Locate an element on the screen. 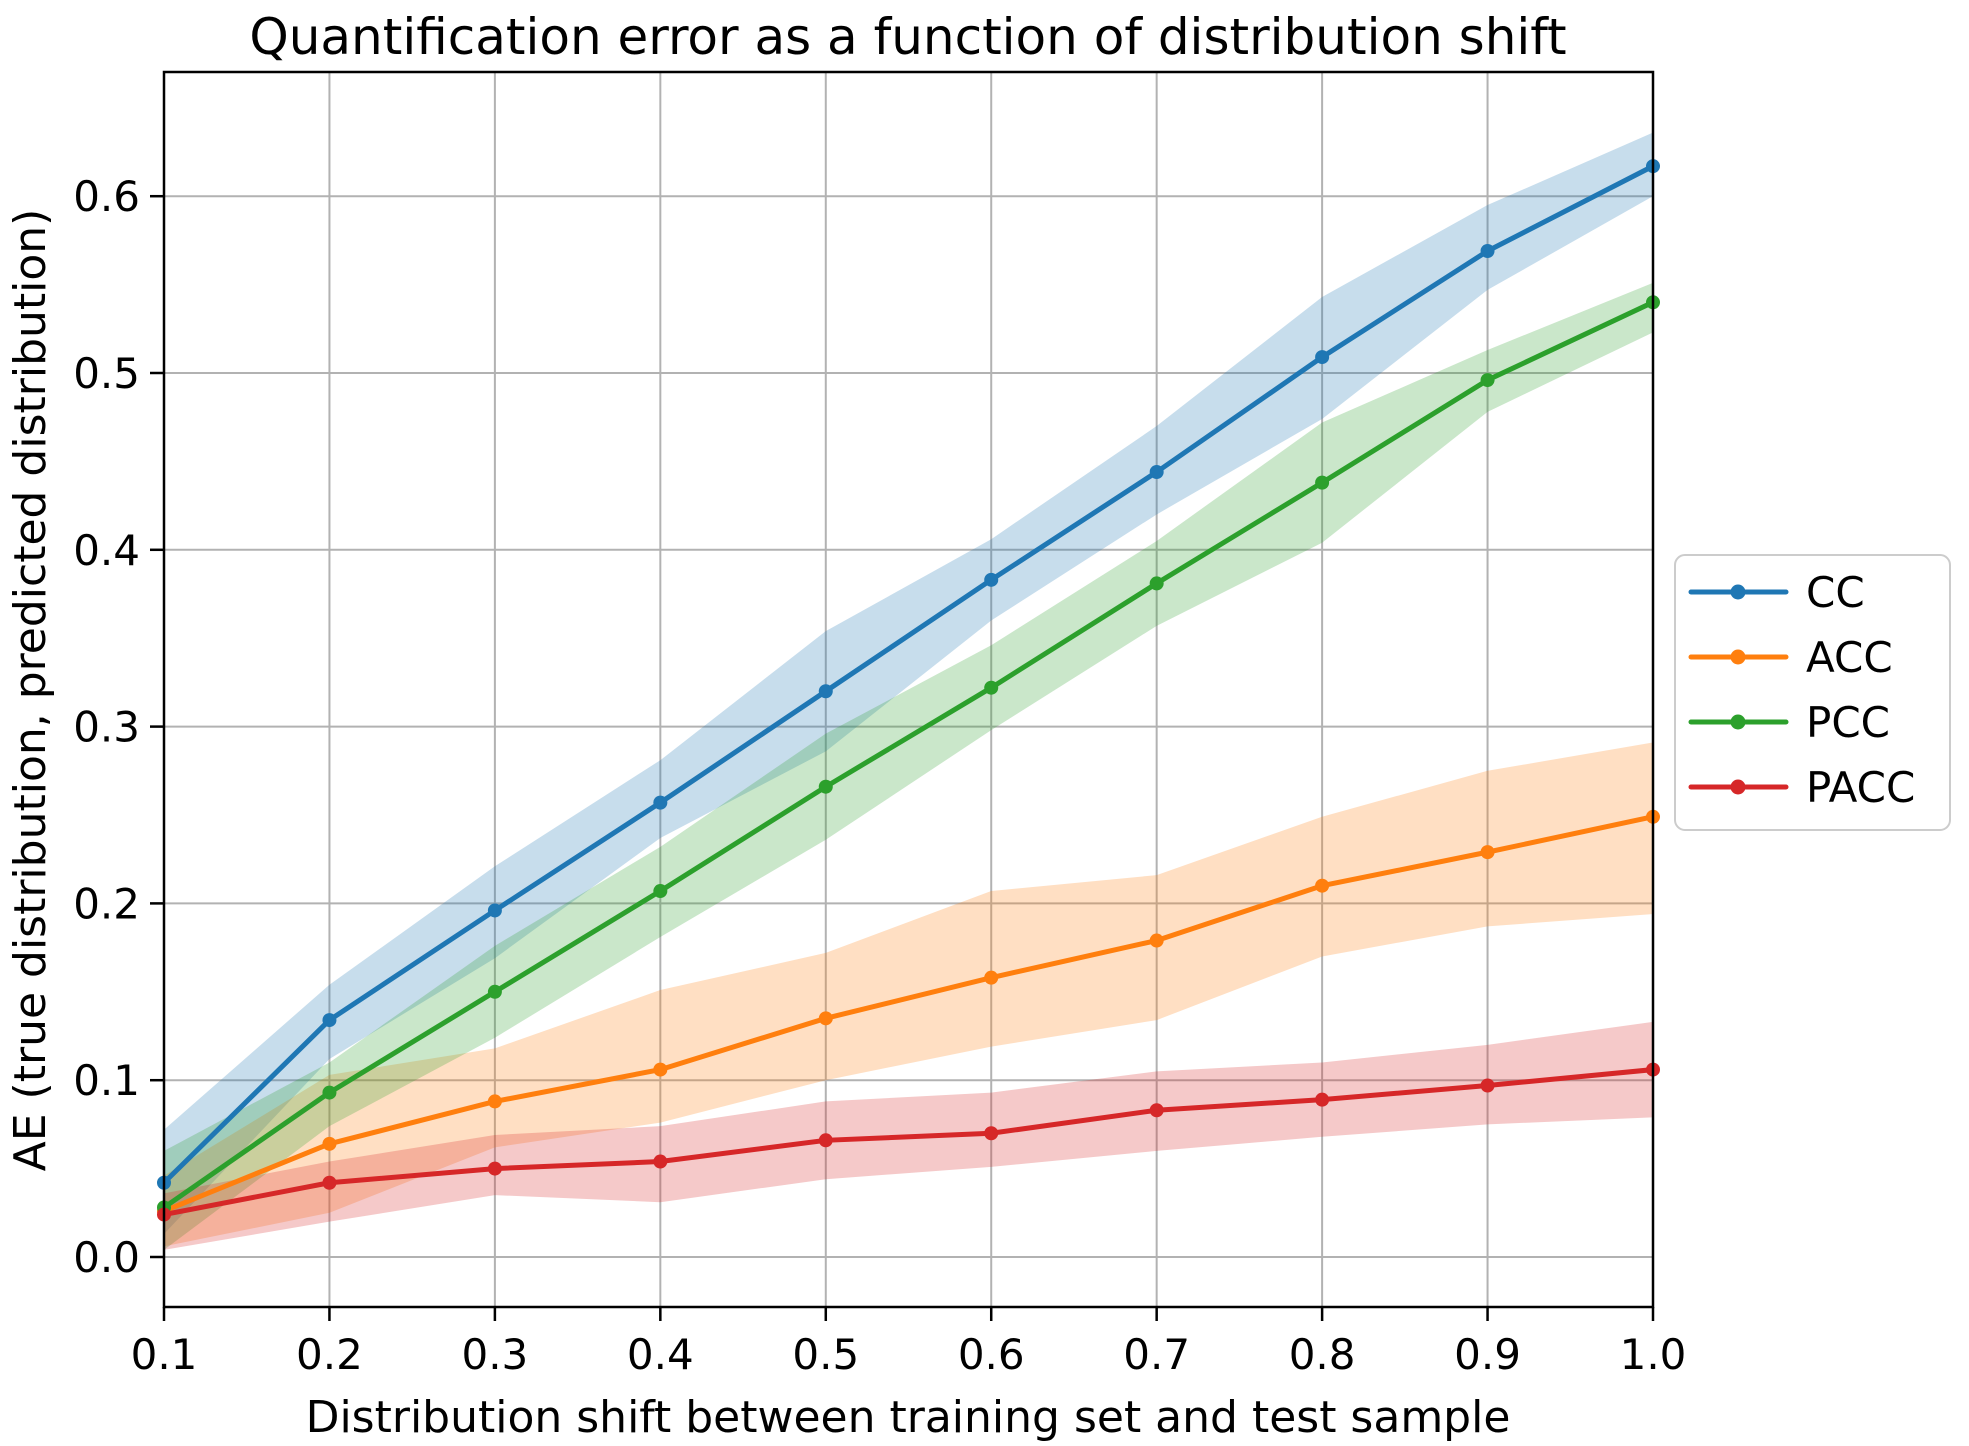 The width and height of the screenshot is (1969, 1446). y-tick-label: 0.3 is located at coordinates (106, 727).